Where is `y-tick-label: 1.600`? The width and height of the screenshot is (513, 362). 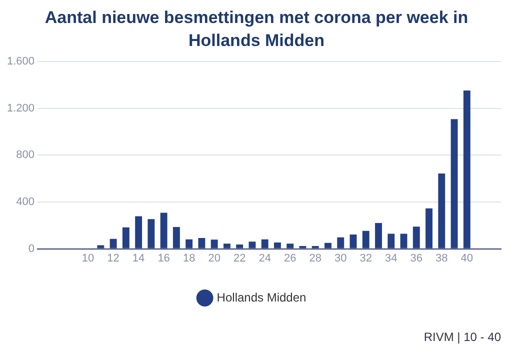
y-tick-label: 1.600 is located at coordinates (20, 62).